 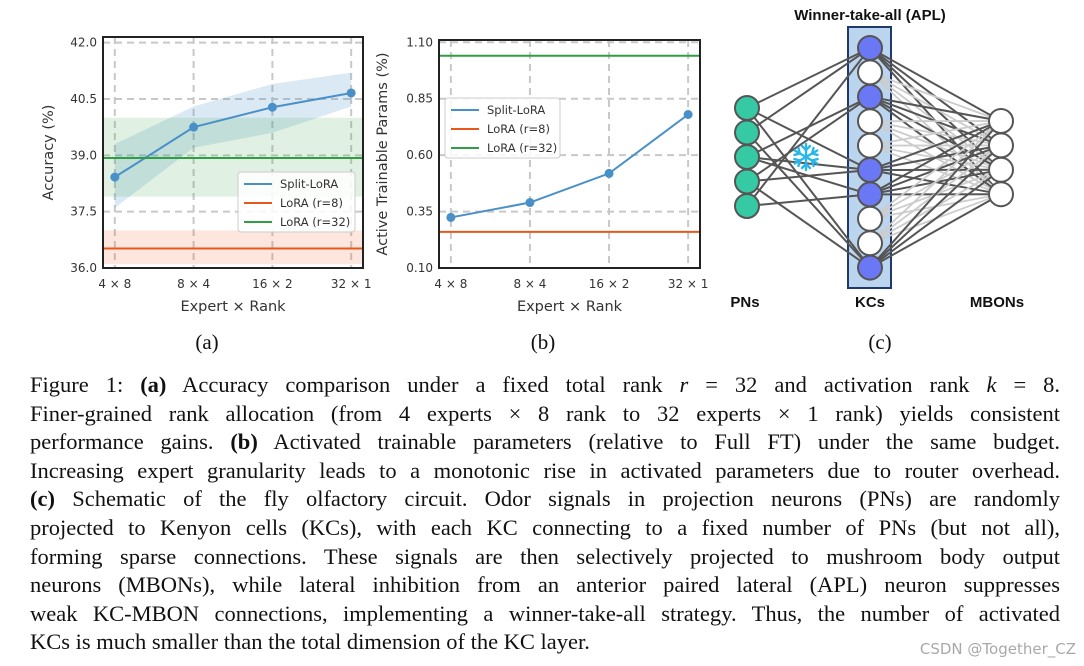 What do you see at coordinates (130, 442) in the screenshot?
I see `caption-segment: performance gains.` at bounding box center [130, 442].